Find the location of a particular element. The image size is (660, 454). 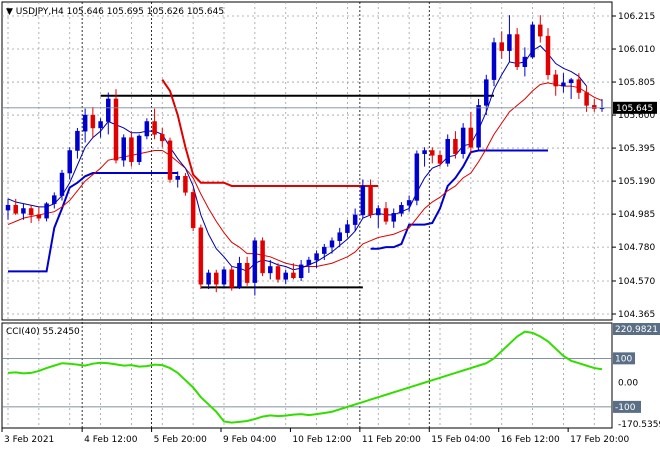

time-tick-label: 17 Feb 20:00 is located at coordinates (599, 440).